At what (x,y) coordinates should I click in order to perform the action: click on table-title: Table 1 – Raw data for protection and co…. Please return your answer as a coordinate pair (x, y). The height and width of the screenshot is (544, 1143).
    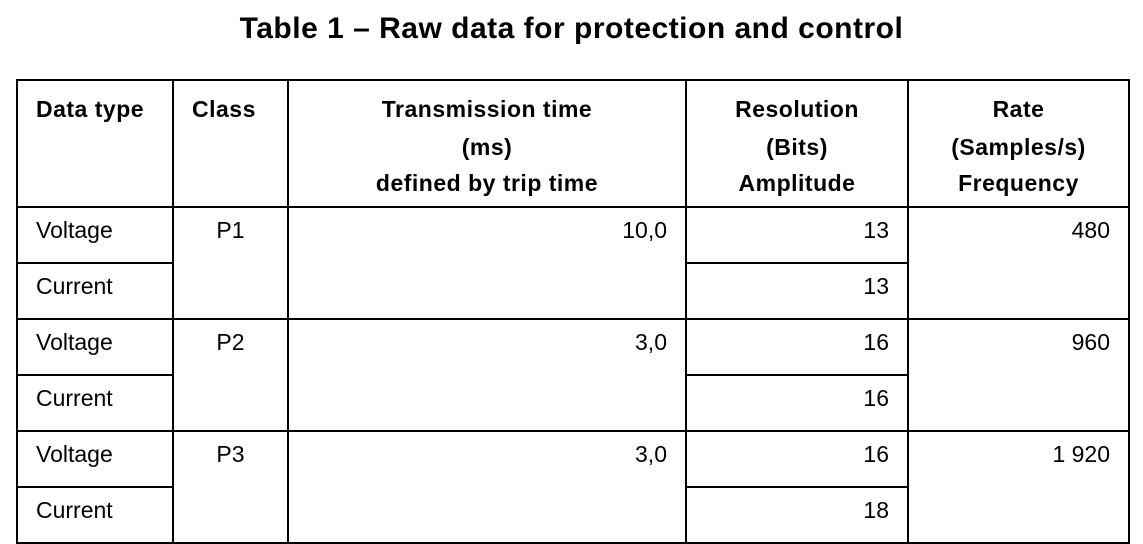
    Looking at the image, I should click on (571, 28).